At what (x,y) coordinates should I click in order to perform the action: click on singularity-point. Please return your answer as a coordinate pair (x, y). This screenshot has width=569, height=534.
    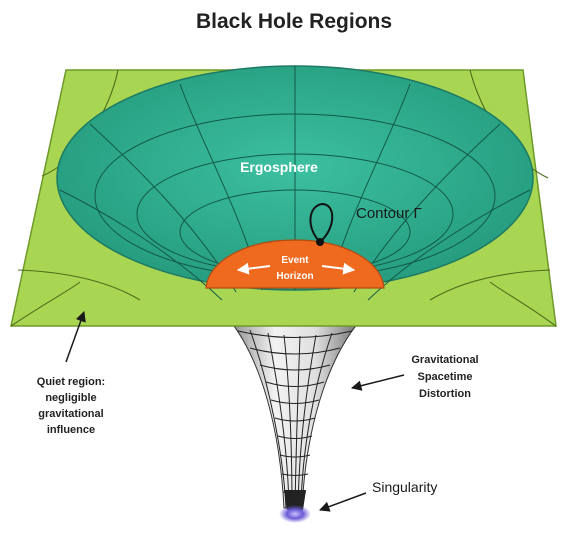
    Looking at the image, I should click on (295, 514).